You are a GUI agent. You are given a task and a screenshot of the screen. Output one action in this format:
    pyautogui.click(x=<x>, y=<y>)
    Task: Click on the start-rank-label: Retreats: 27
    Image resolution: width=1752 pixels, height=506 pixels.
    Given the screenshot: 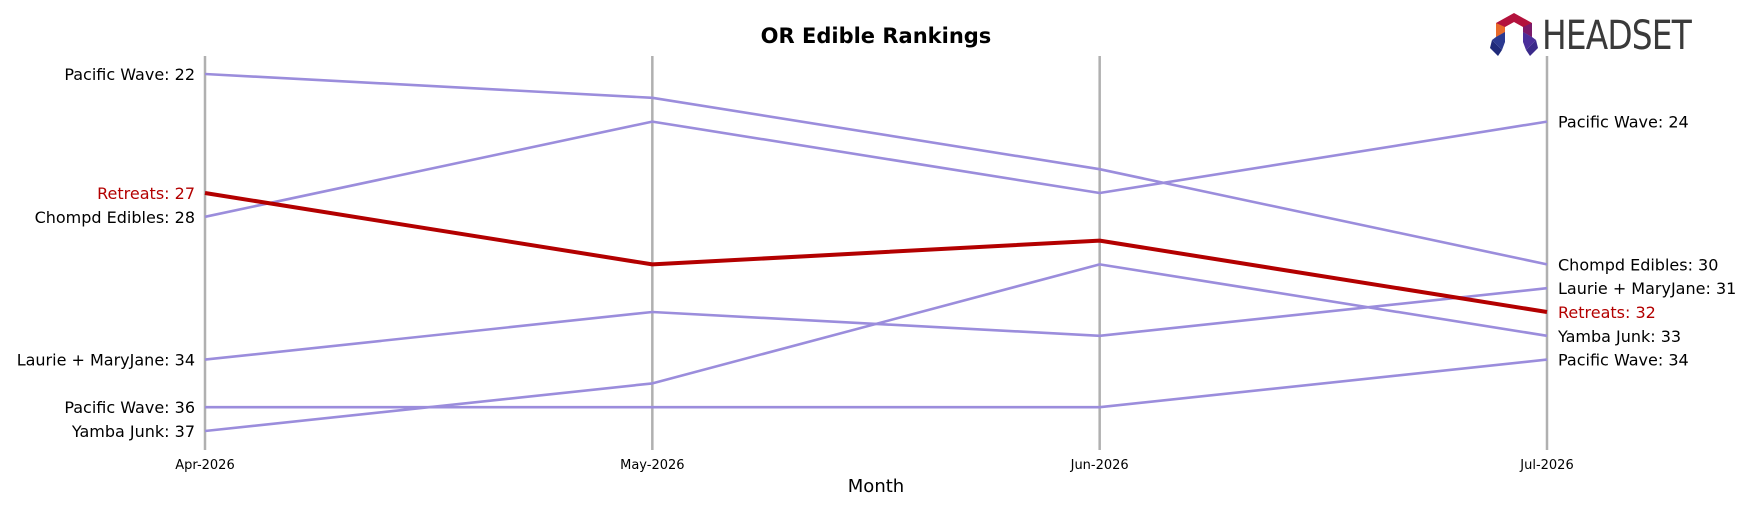 What is the action you would take?
    pyautogui.click(x=146, y=193)
    